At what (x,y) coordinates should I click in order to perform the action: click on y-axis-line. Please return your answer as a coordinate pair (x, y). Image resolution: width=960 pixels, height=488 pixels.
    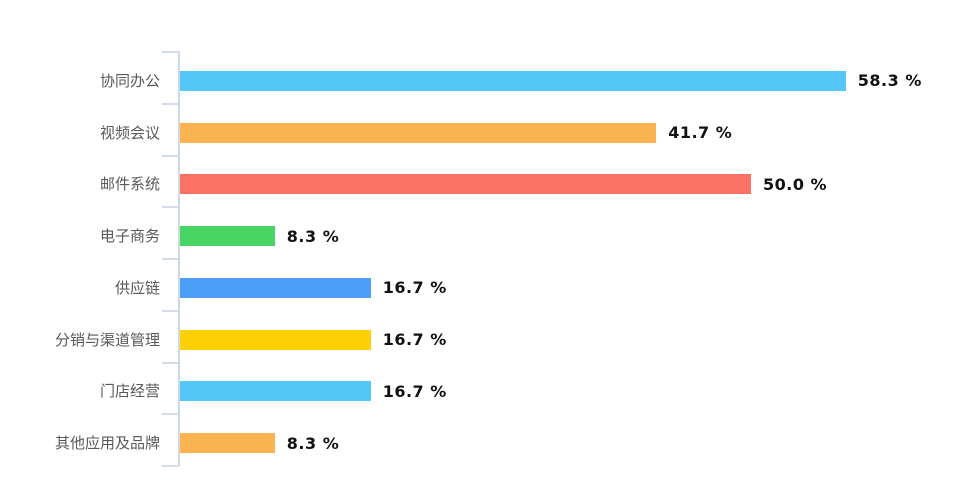
    Looking at the image, I should click on (179, 258).